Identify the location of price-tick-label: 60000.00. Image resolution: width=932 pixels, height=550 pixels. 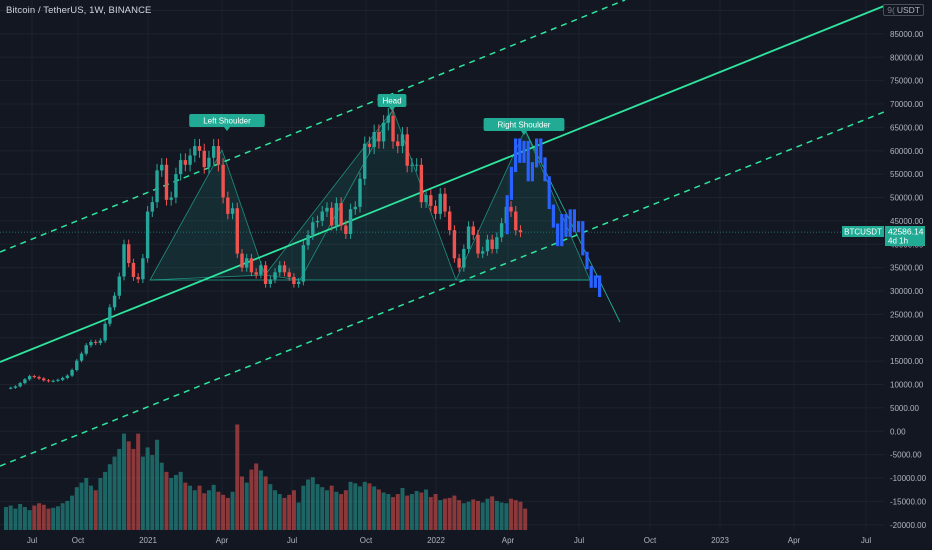
(907, 151).